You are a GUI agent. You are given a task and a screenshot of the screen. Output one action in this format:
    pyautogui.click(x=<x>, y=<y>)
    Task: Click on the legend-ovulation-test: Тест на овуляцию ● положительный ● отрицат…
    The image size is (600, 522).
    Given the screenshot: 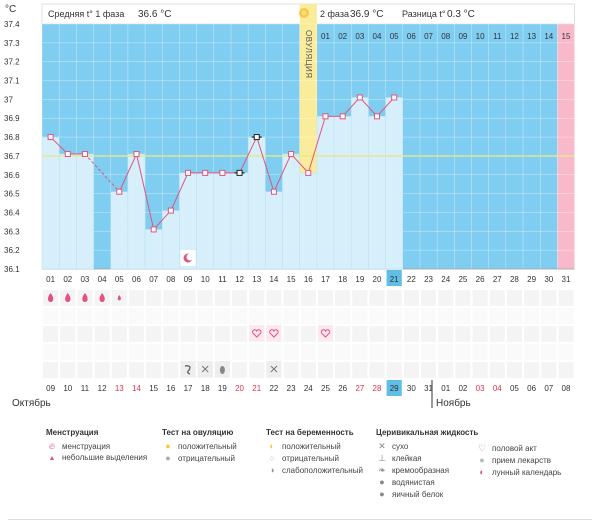 What is the action you would take?
    pyautogui.click(x=199, y=446)
    